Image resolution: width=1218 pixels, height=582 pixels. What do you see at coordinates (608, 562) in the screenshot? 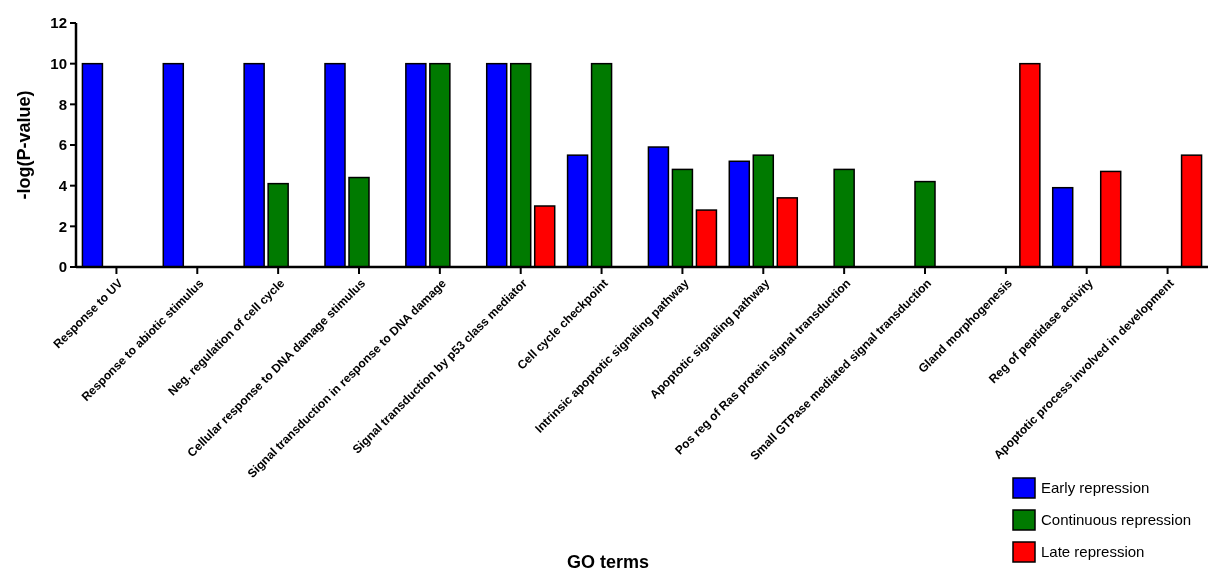
I see `x-axis-title: GO terms` at bounding box center [608, 562].